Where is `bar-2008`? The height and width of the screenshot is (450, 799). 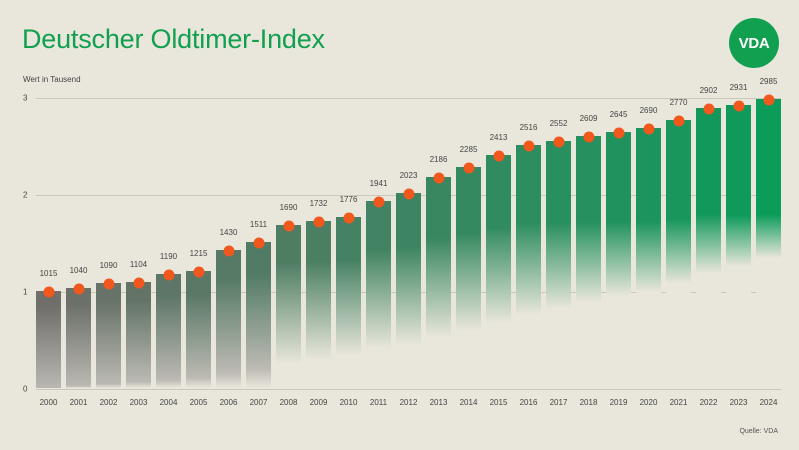 bar-2008 is located at coordinates (288, 306).